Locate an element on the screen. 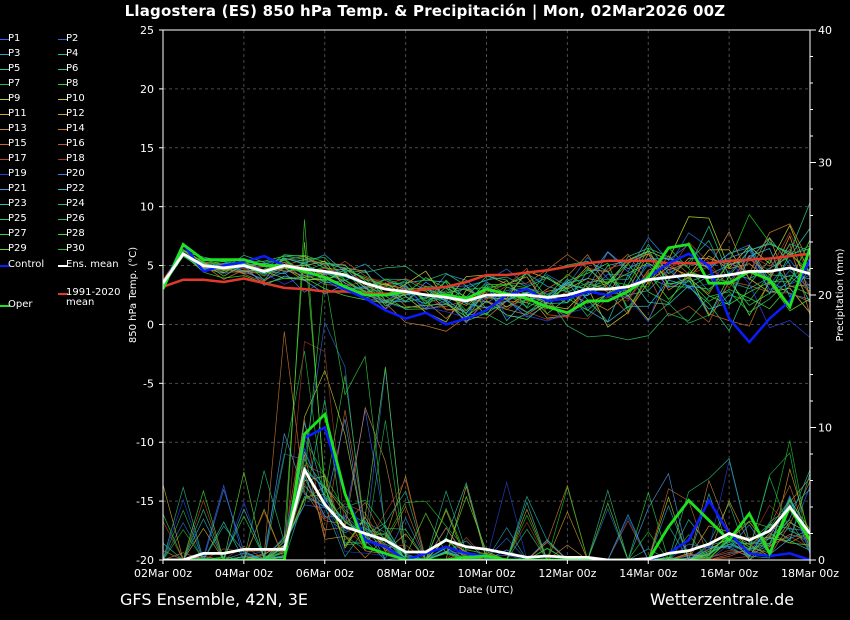 Image resolution: width=850 pixels, height=620 pixels. legend-label: Oper is located at coordinates (20, 304).